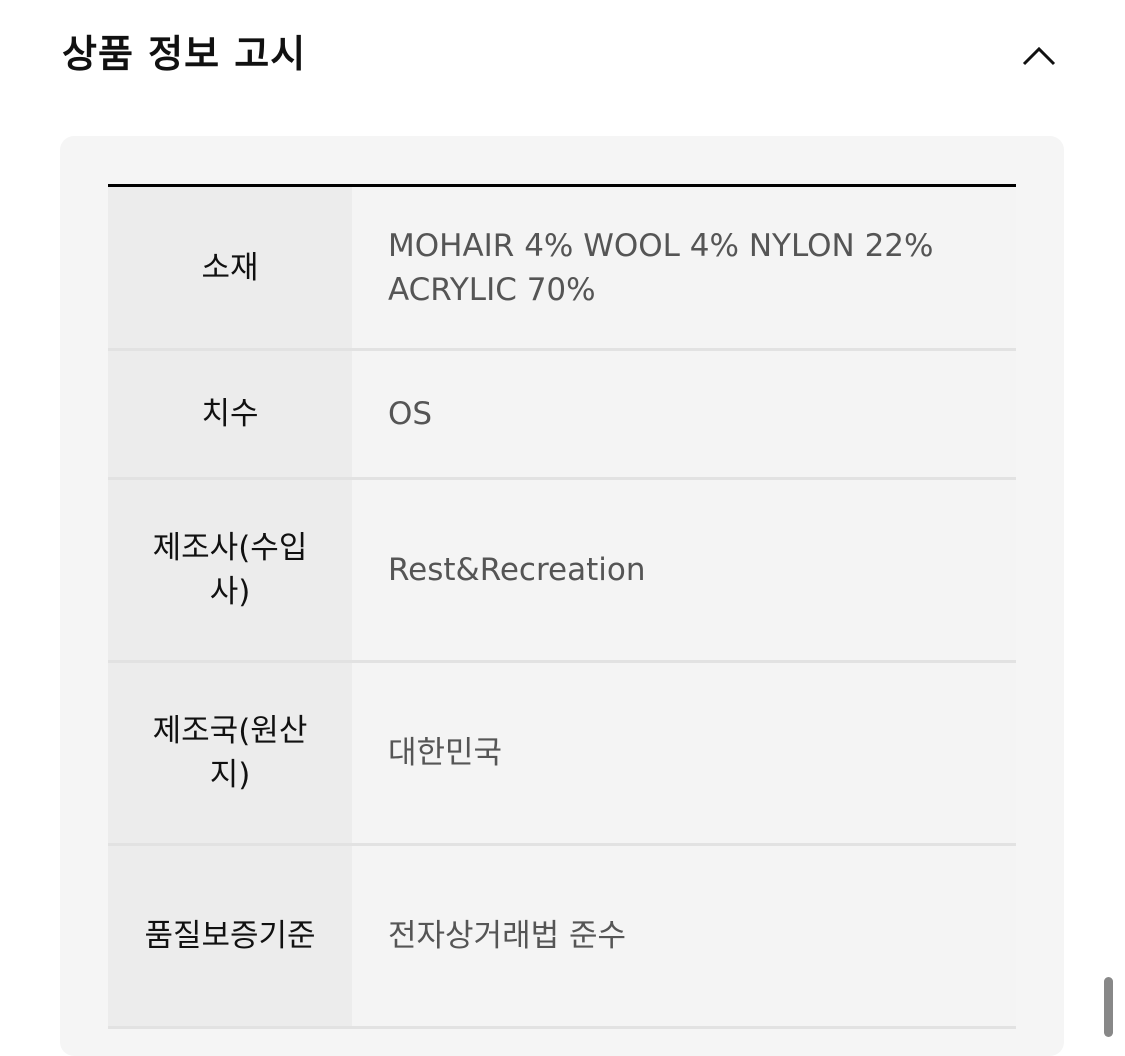 This screenshot has width=1125, height=1056. I want to click on scrollbar, so click(1108, 1007).